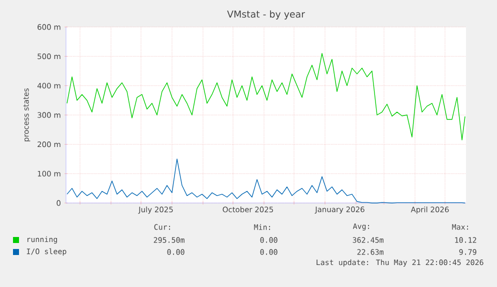  I want to click on chart-title: VMstat - by year, so click(266, 15).